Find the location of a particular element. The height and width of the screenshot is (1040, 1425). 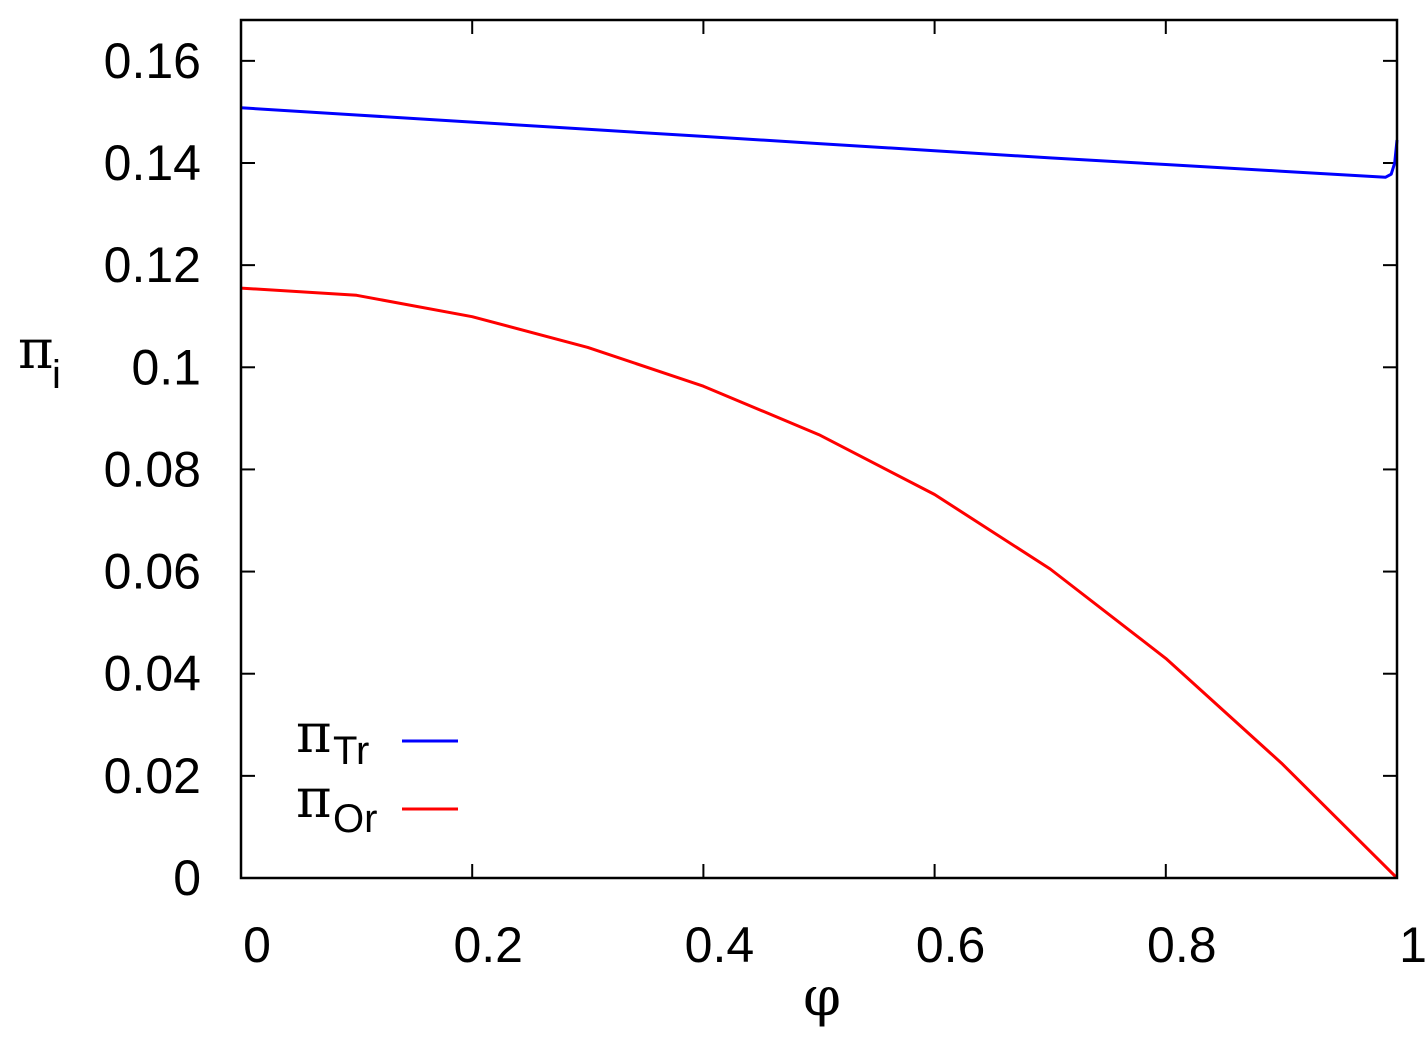

y-tick-label: 0.14 is located at coordinates (152, 163).